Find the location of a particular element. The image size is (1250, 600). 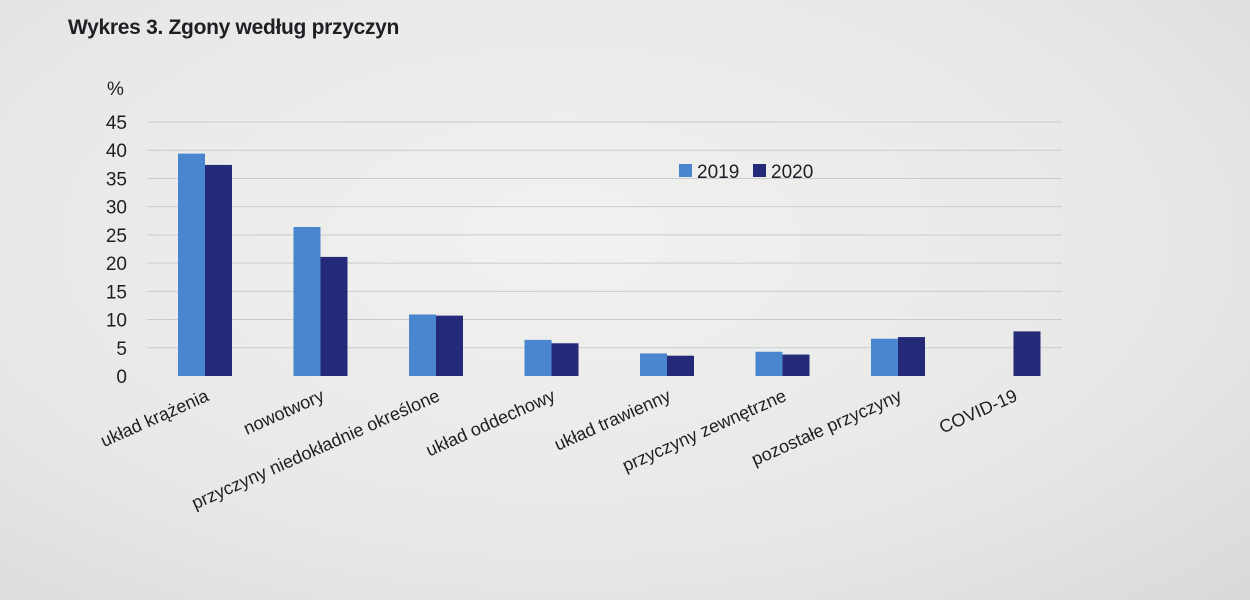

chart-title: Wykres 3. Zgony według przyczyn is located at coordinates (234, 27).